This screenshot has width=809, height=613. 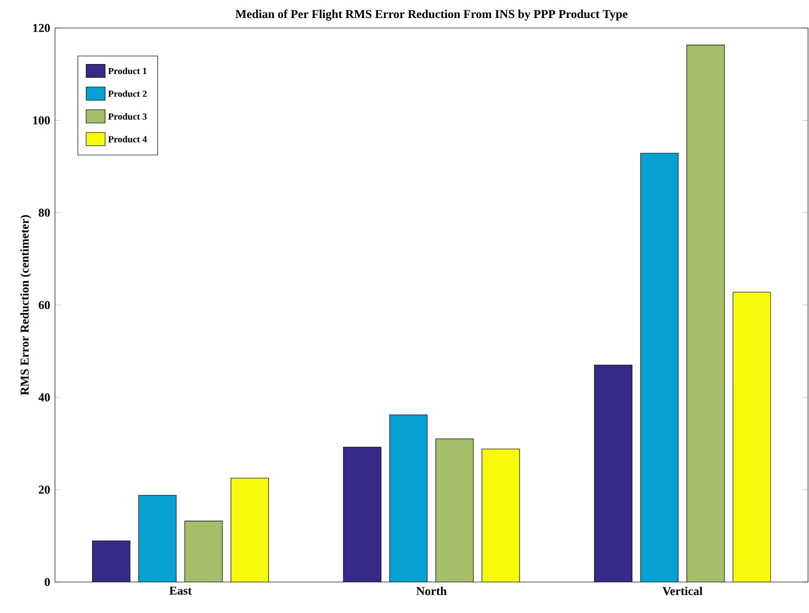 What do you see at coordinates (127, 139) in the screenshot?
I see `legend-label: Product 4` at bounding box center [127, 139].